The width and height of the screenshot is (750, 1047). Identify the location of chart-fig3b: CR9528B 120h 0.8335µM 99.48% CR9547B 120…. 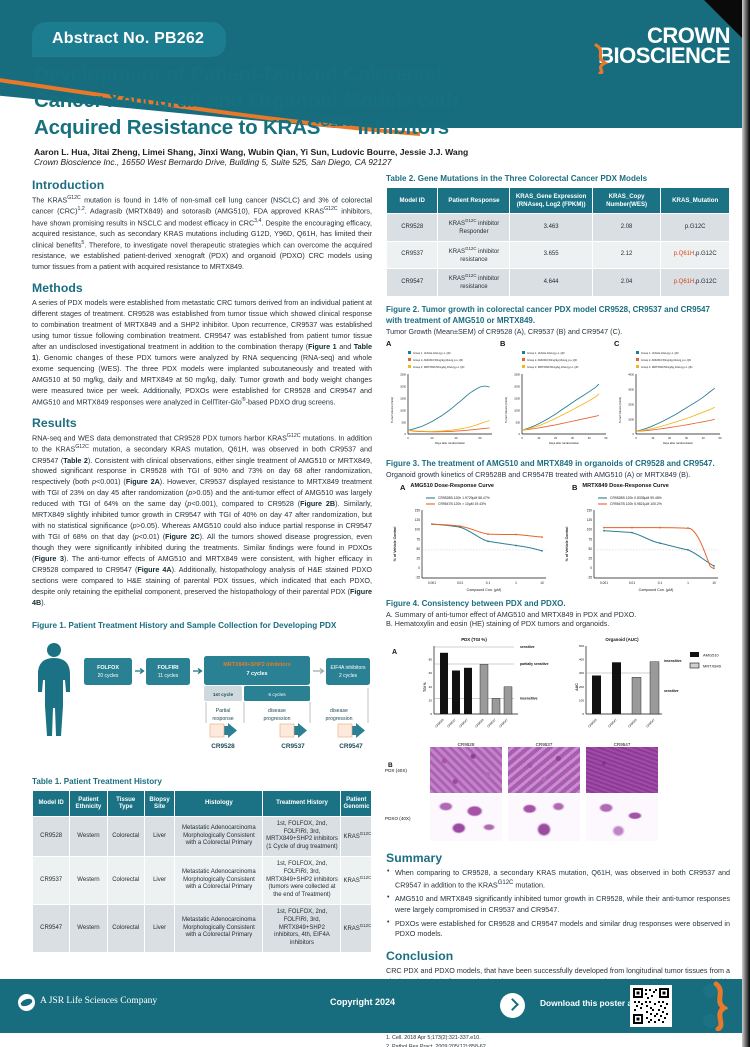
(641, 544).